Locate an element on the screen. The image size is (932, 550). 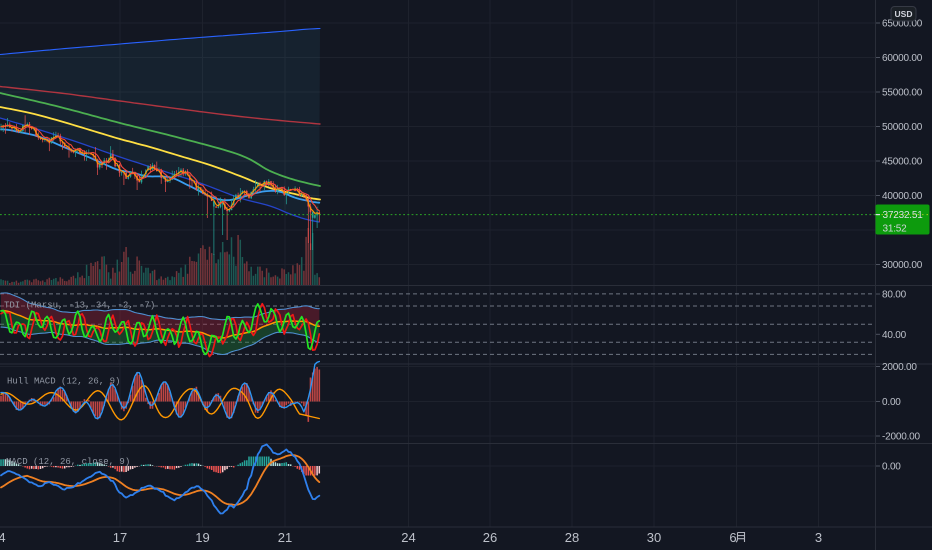
svg-text: 30000.00 is located at coordinates (902, 265).